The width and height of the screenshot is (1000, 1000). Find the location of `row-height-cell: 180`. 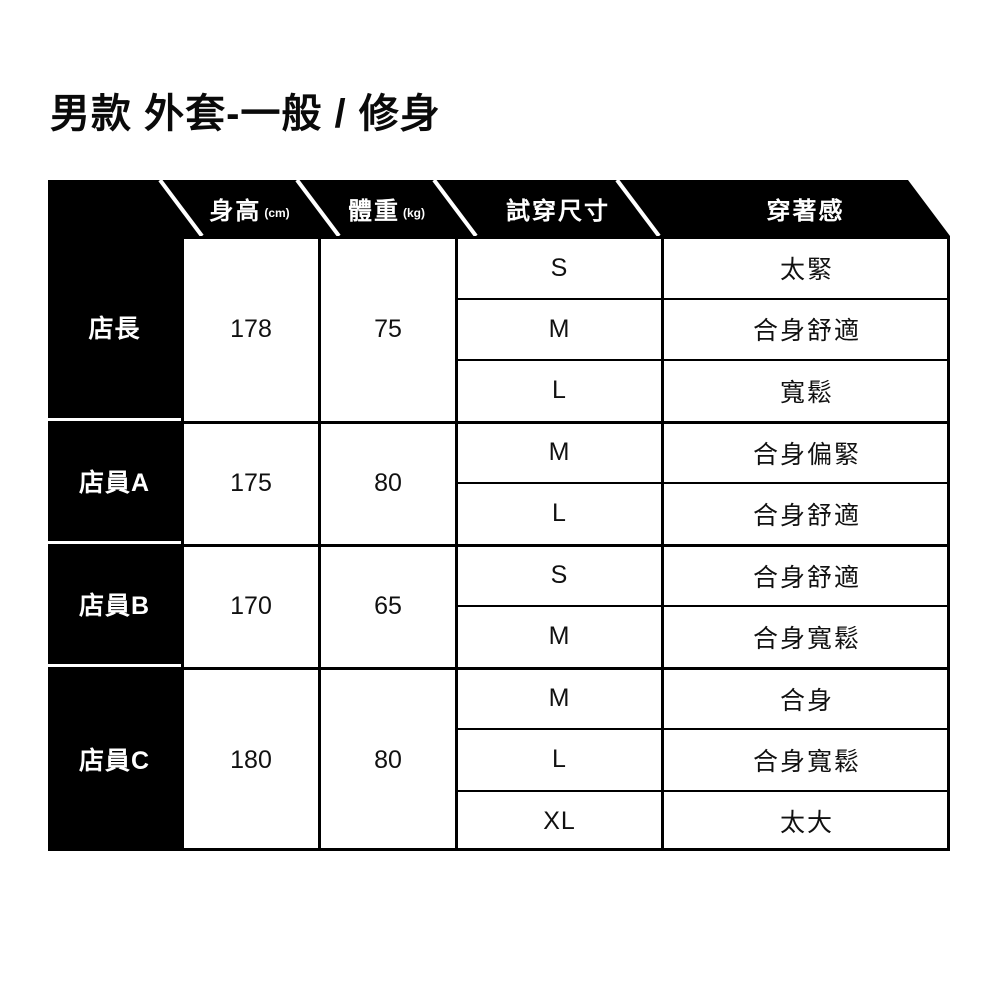

row-height-cell: 180 is located at coordinates (249, 758).